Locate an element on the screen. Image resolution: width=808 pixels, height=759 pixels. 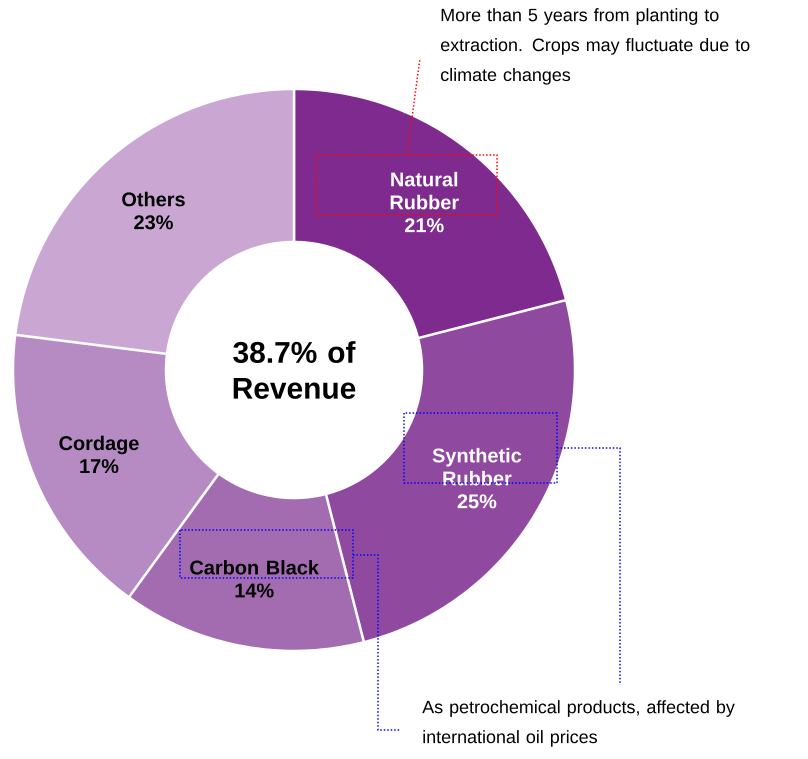
data-label: 25% is located at coordinates (477, 501).